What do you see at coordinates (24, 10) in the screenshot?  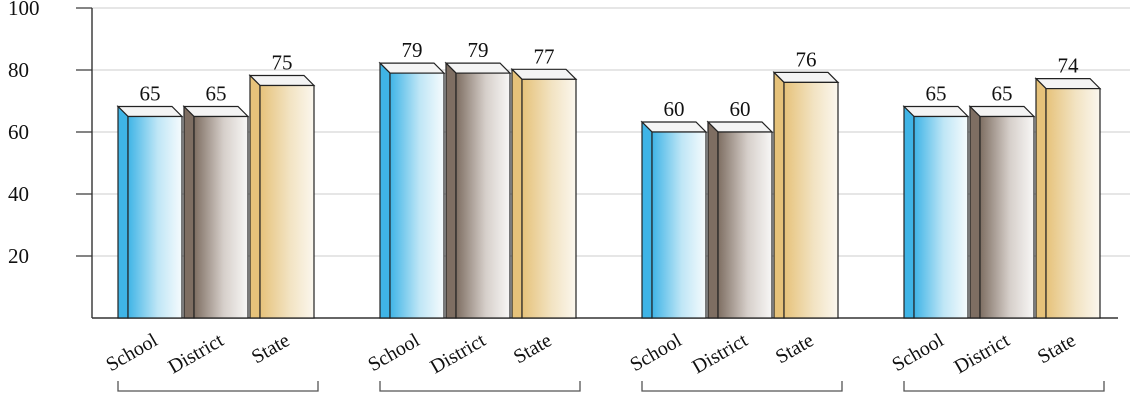 I see `y-tick-label: 100` at bounding box center [24, 10].